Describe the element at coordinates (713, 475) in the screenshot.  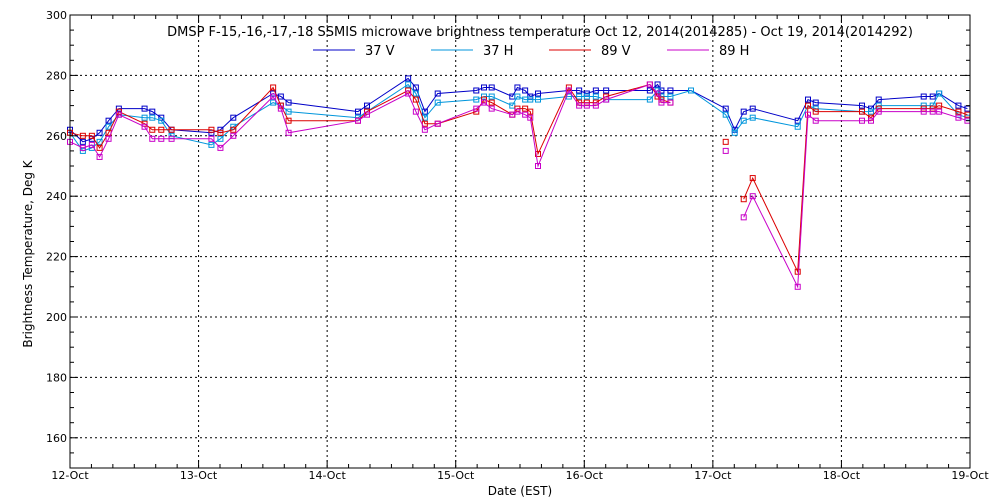
I see `x-tick-label: 17-Oct` at that location.